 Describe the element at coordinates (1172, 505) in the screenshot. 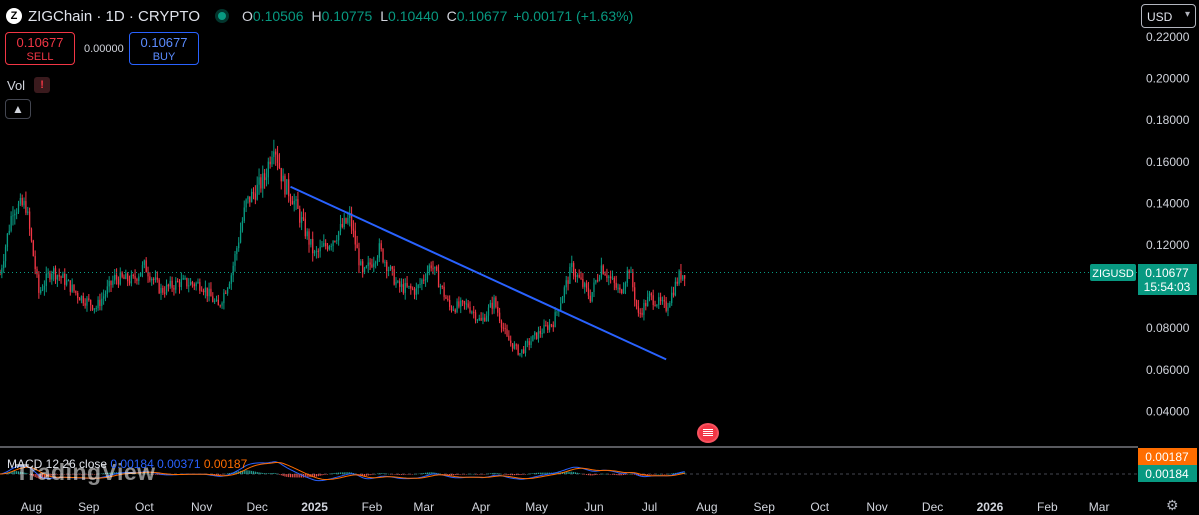

I see `gear-icon: ⚙` at that location.